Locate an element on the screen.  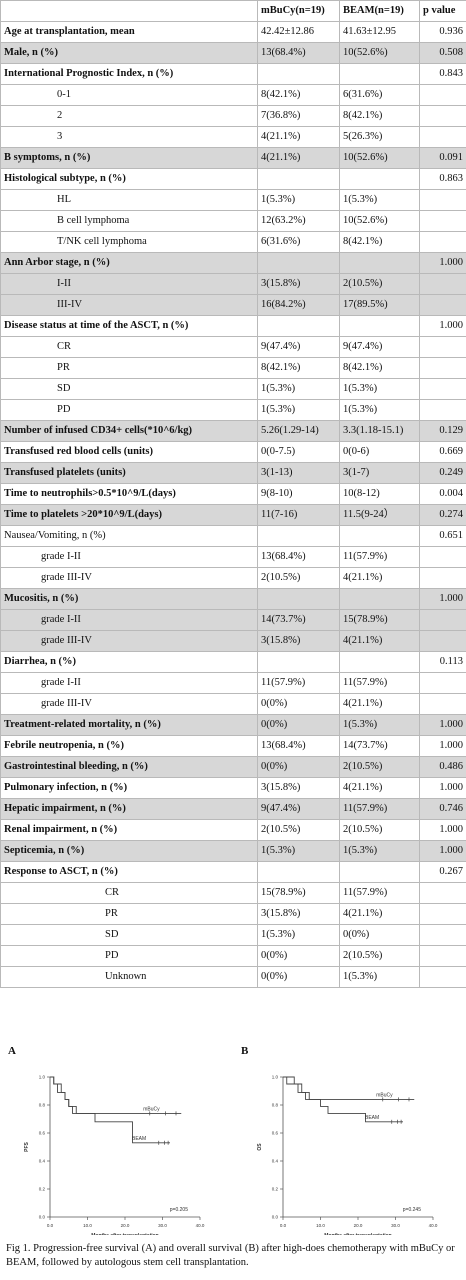
mbucy-value: 9(8-10) is located at coordinates (298, 494).